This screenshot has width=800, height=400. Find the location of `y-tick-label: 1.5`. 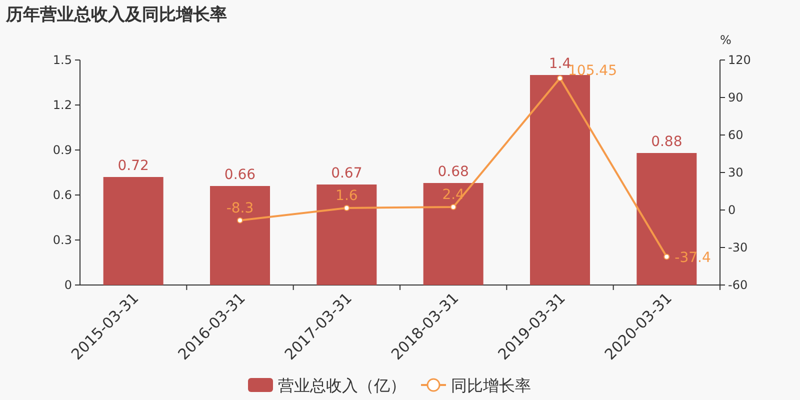

y-tick-label: 1.5 is located at coordinates (62, 60).